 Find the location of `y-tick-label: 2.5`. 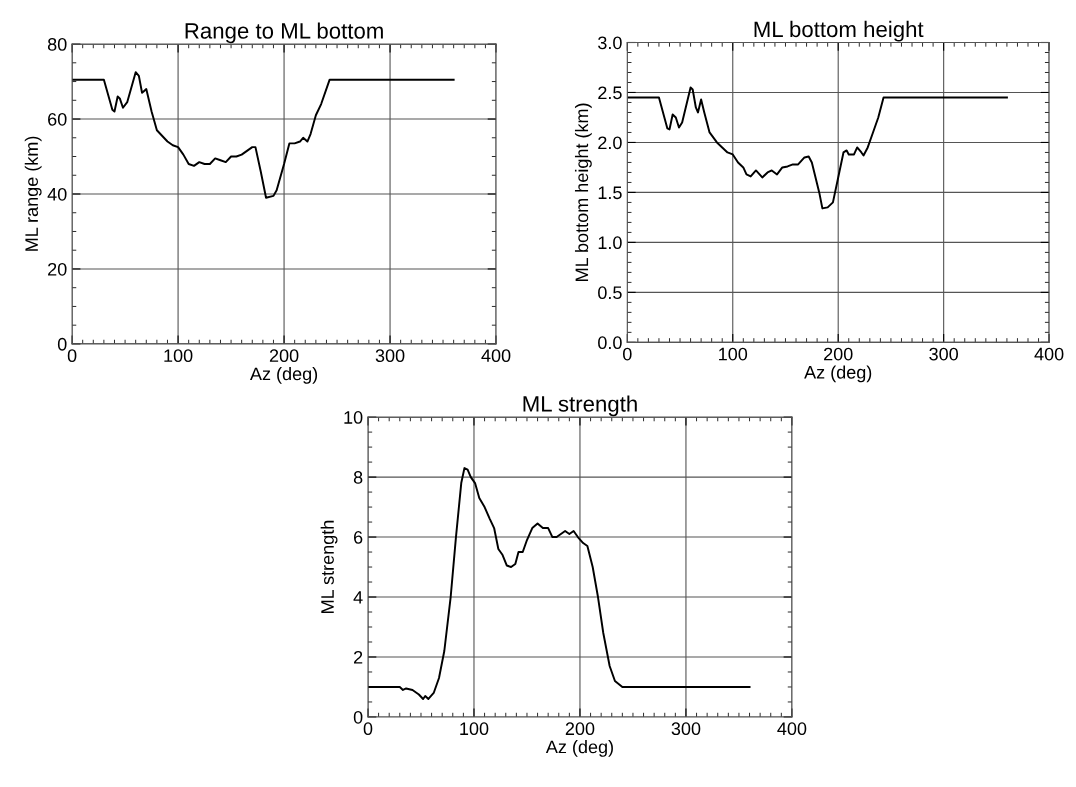

y-tick-label: 2.5 is located at coordinates (610, 93).